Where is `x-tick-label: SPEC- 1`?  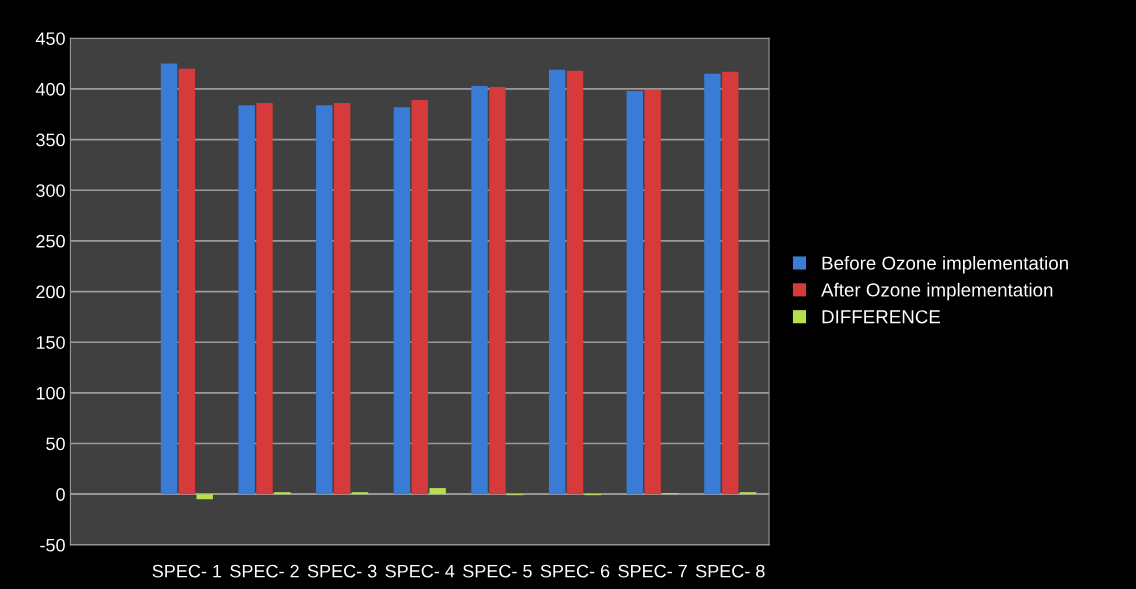 x-tick-label: SPEC- 1 is located at coordinates (187, 571).